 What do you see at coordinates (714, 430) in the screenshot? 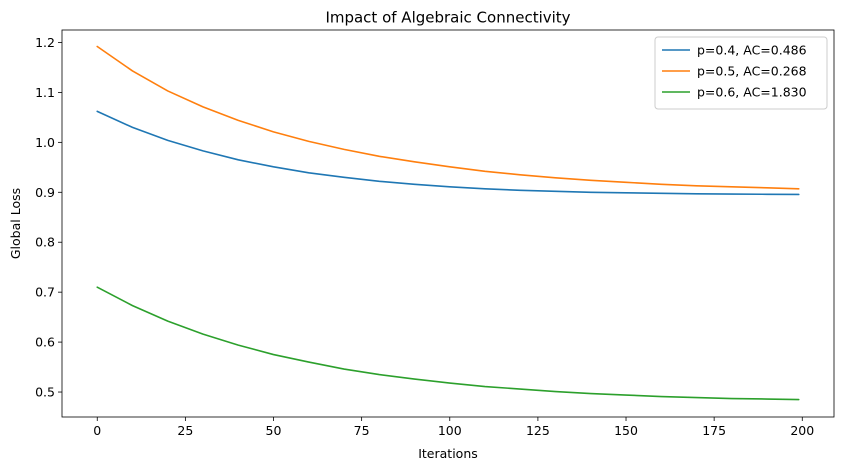
I see `x-tick-label: 175` at bounding box center [714, 430].